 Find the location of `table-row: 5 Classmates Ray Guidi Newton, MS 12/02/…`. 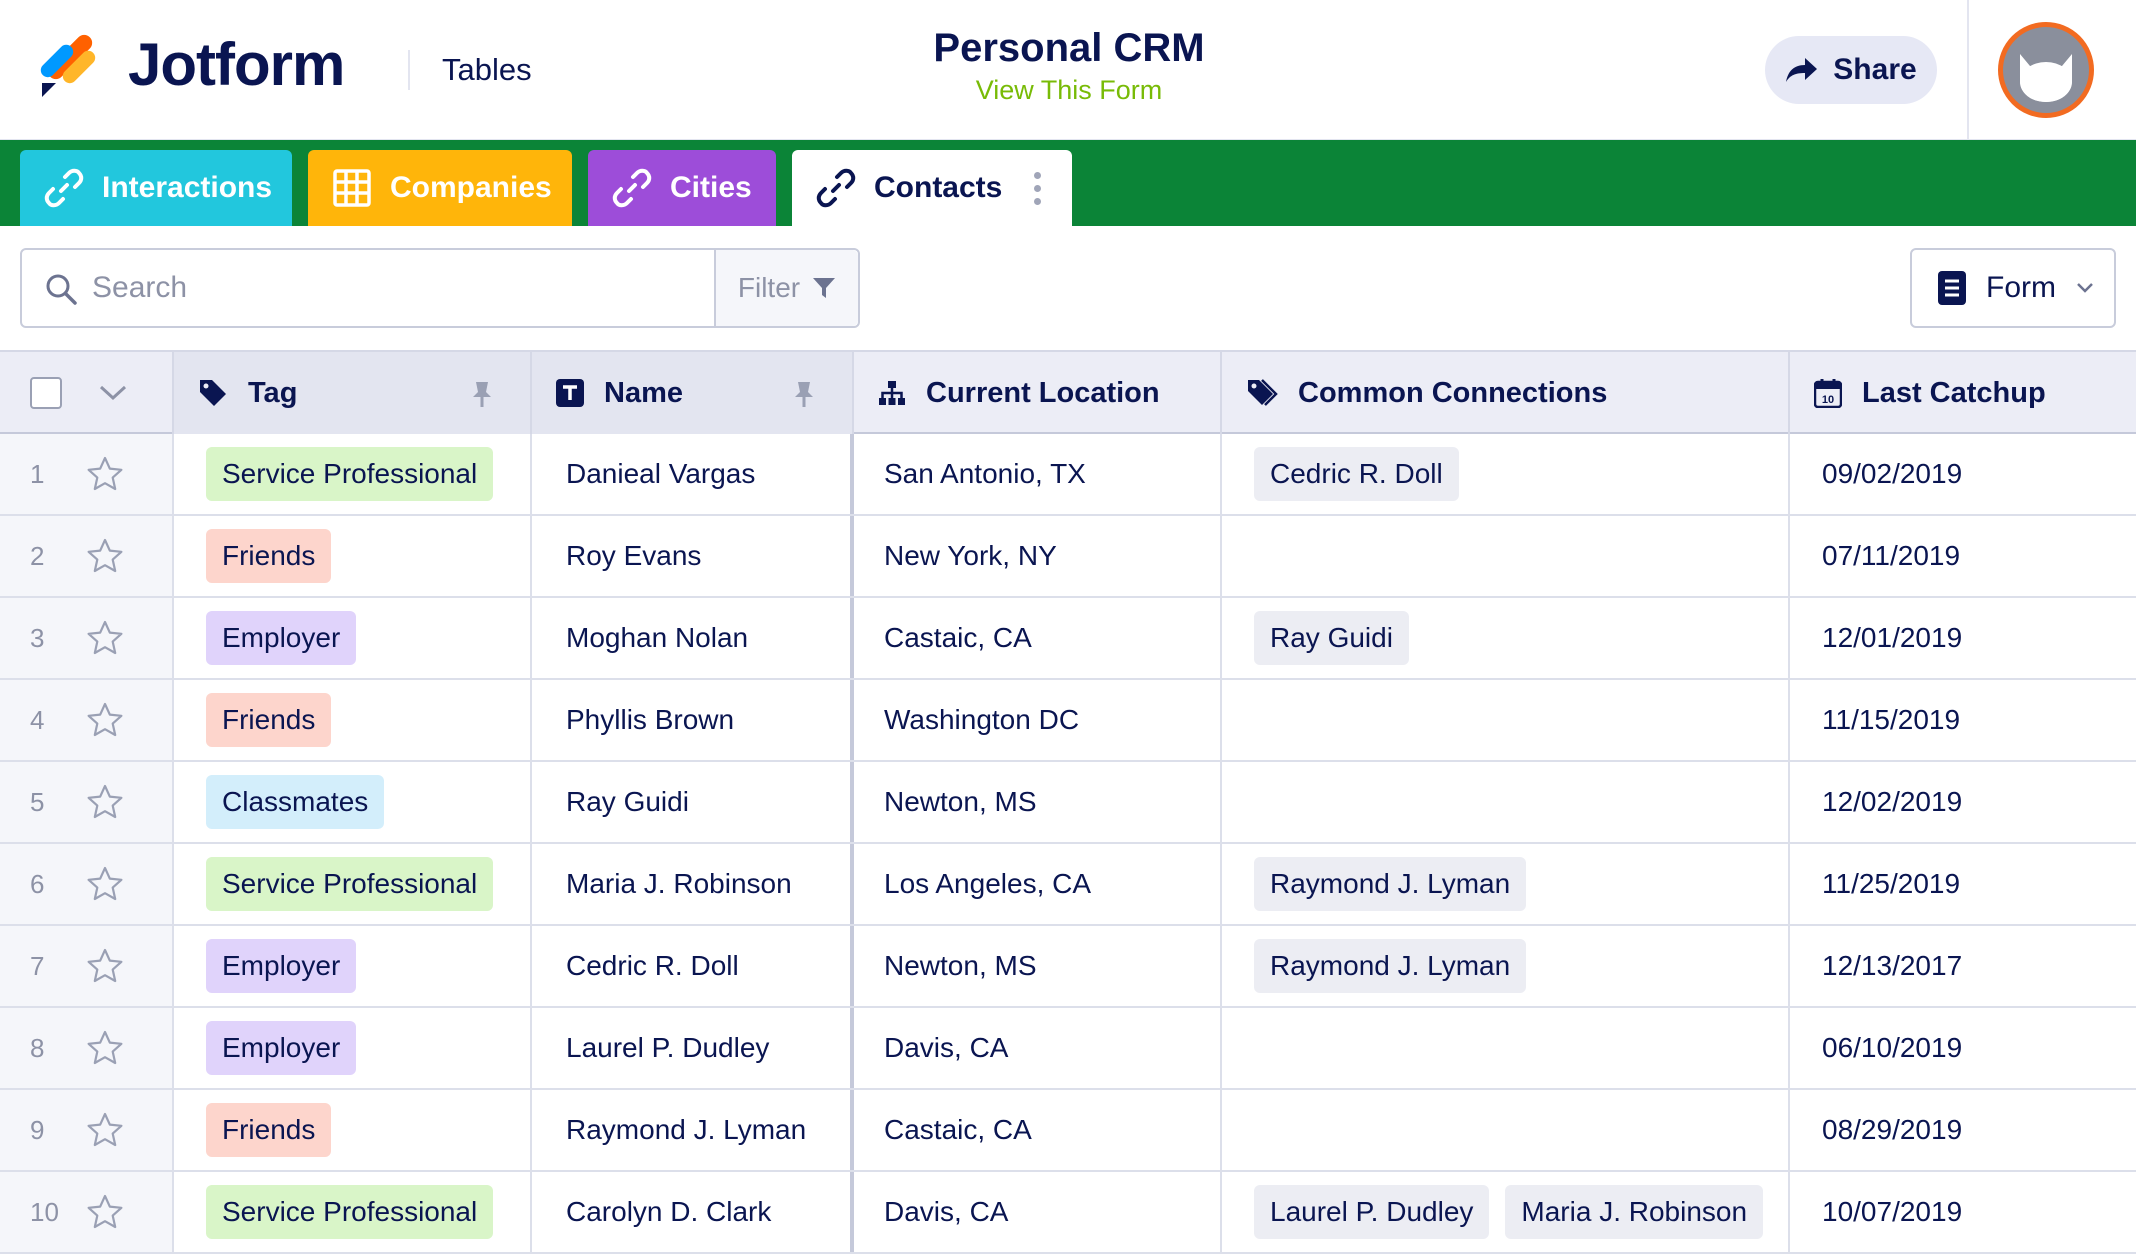

table-row: 5 Classmates Ray Guidi Newton, MS 12/02/… is located at coordinates (1068, 803).